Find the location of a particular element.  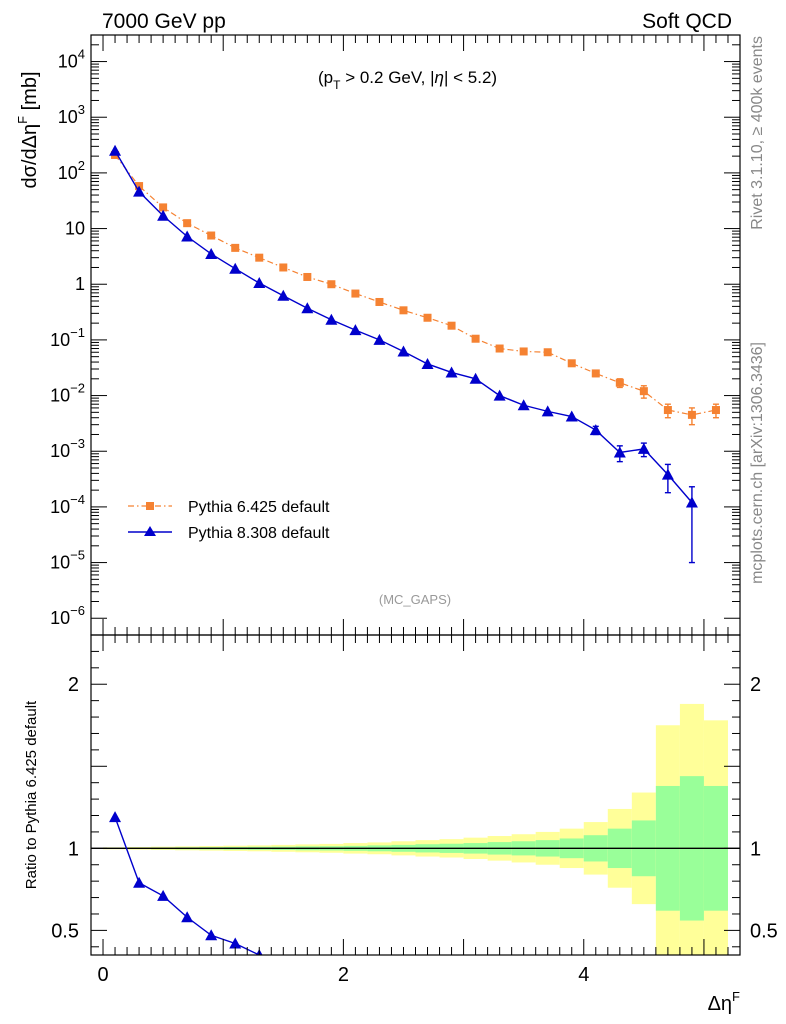

main-y-tick-label: 10² is located at coordinates (71, 170).